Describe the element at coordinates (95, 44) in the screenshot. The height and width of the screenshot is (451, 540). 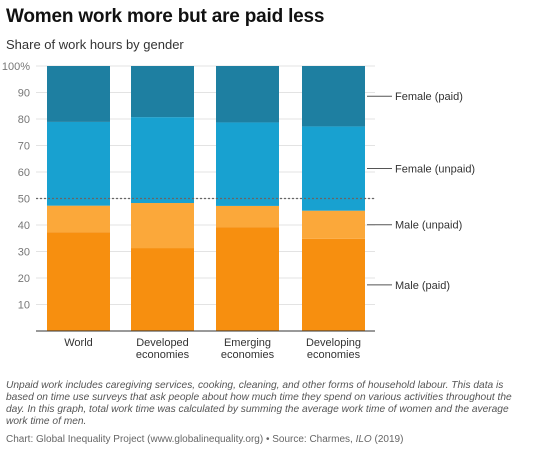
I see `chart-subtitle: Share of work hours by gender` at that location.